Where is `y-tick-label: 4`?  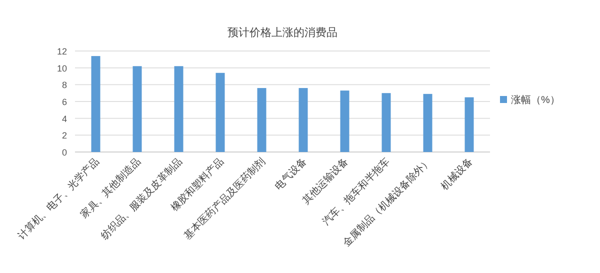 y-tick-label: 4 is located at coordinates (64, 119).